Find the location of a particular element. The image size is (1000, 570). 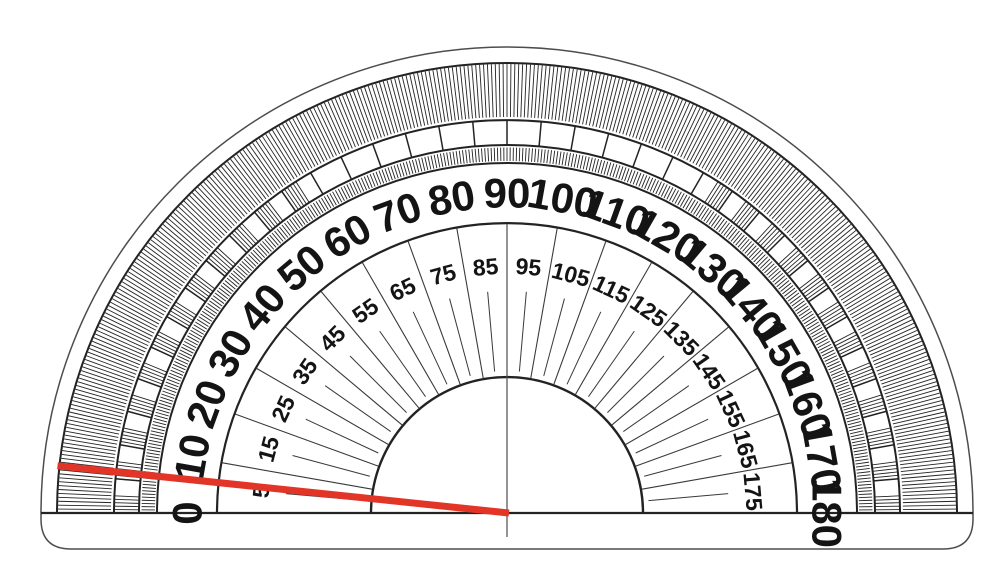

outer-degree-label-0: 0 is located at coordinates (187, 512).